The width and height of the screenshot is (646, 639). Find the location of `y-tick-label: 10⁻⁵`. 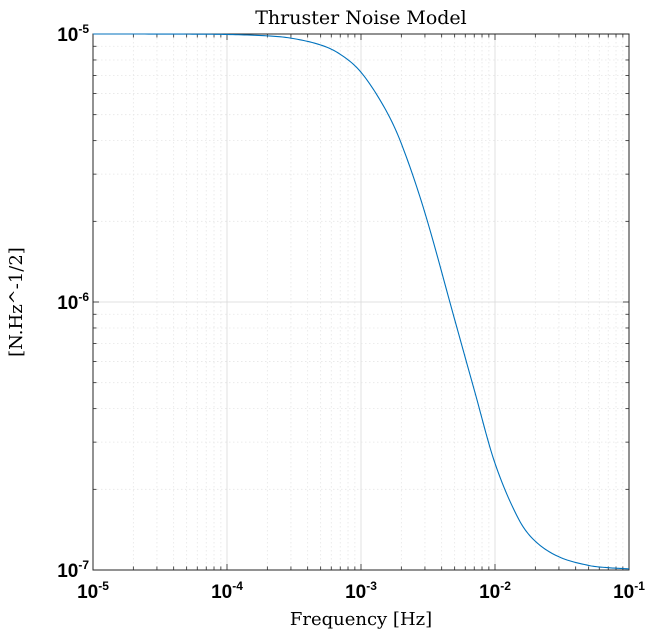

y-tick-label: 10⁻⁵ is located at coordinates (73, 34).